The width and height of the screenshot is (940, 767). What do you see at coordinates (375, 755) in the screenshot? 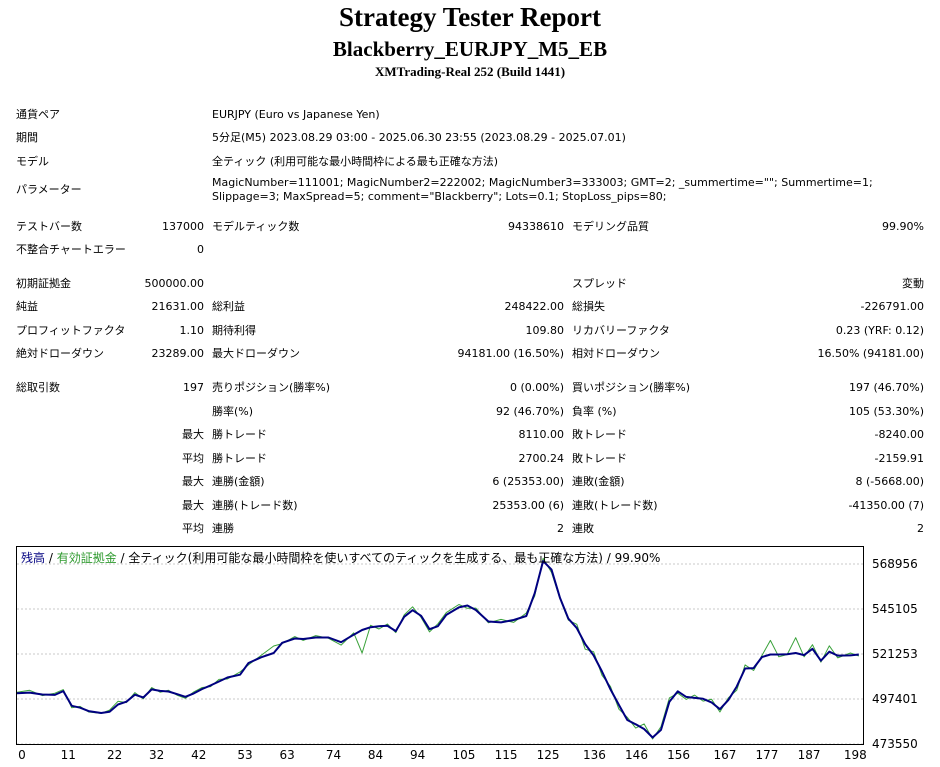
I see `x-tick-label: 84` at bounding box center [375, 755].